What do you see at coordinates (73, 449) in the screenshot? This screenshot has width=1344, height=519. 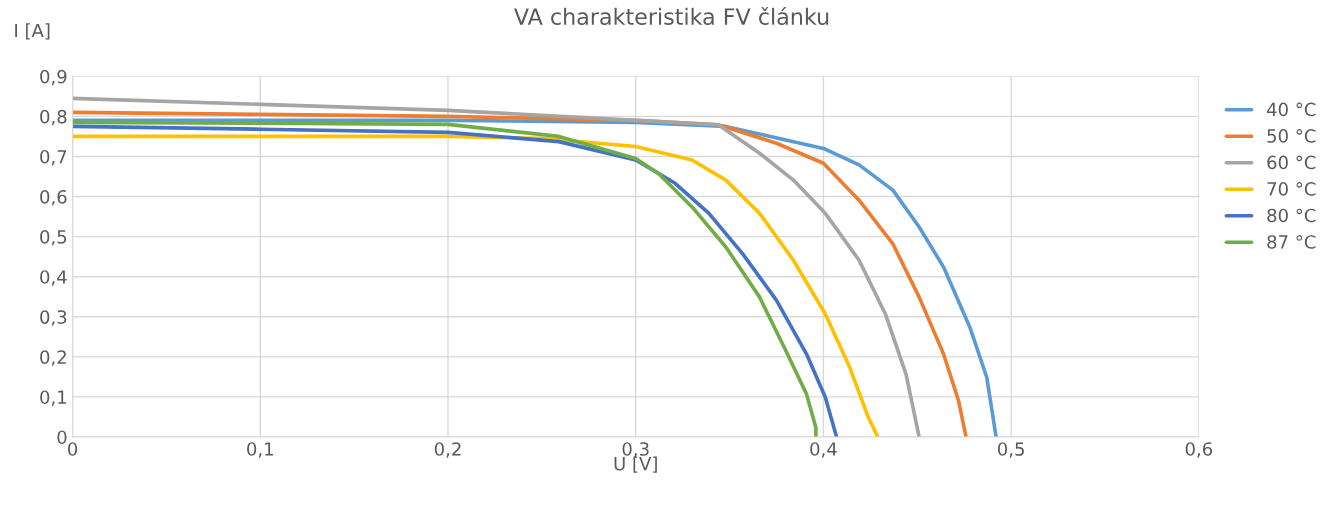 I see `x-tick-label: 0` at bounding box center [73, 449].